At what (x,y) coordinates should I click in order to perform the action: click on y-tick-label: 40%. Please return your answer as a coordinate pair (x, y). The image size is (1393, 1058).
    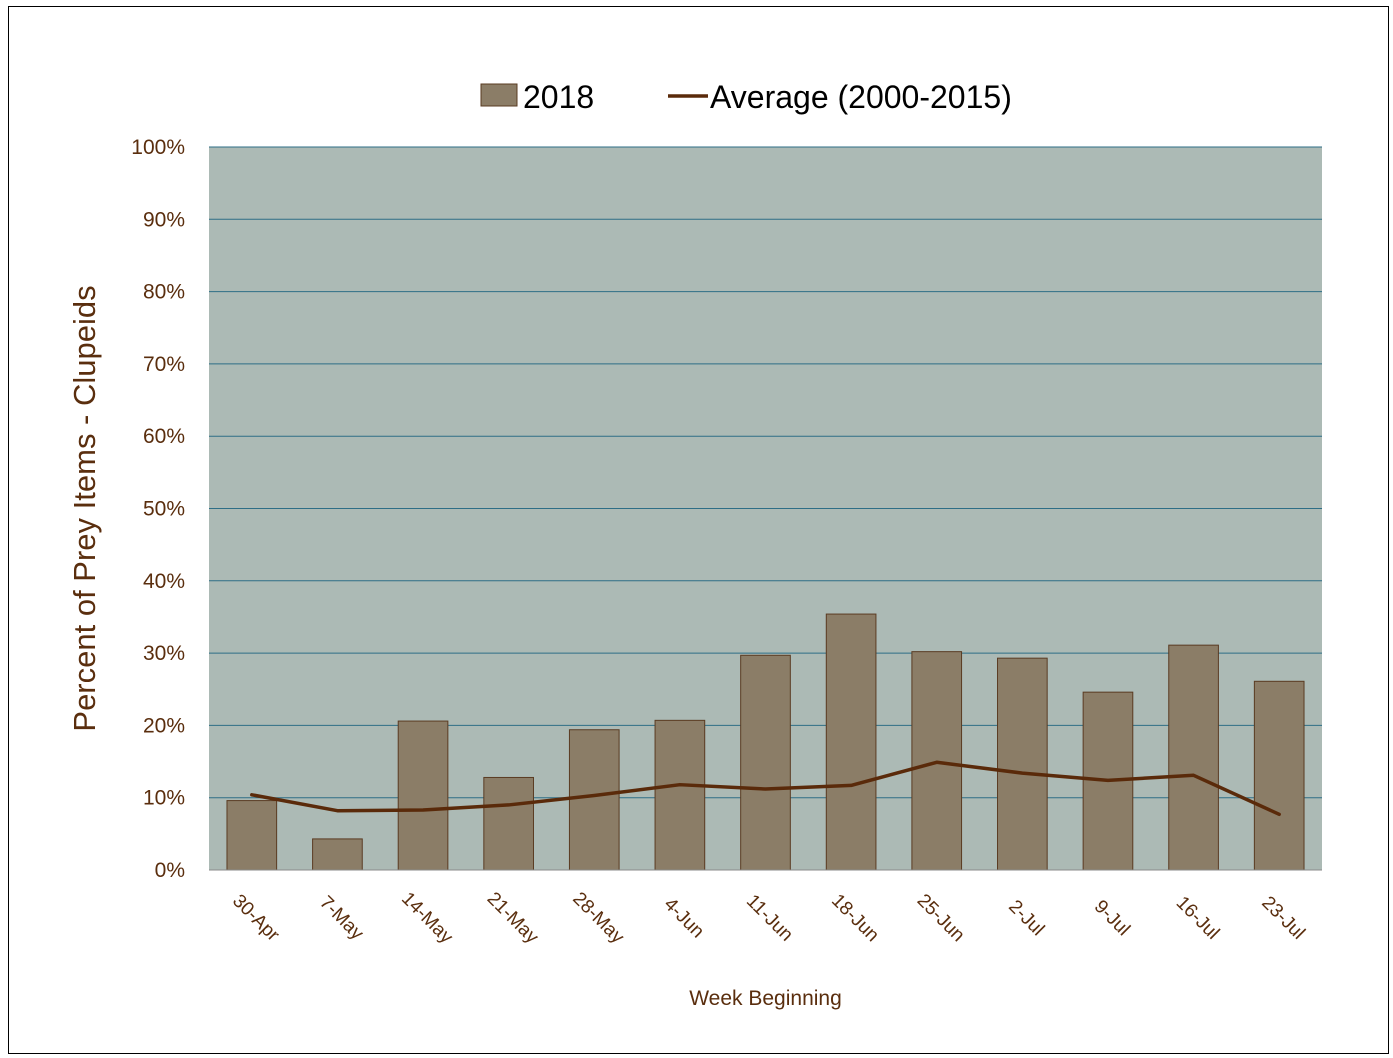
    Looking at the image, I should click on (164, 581).